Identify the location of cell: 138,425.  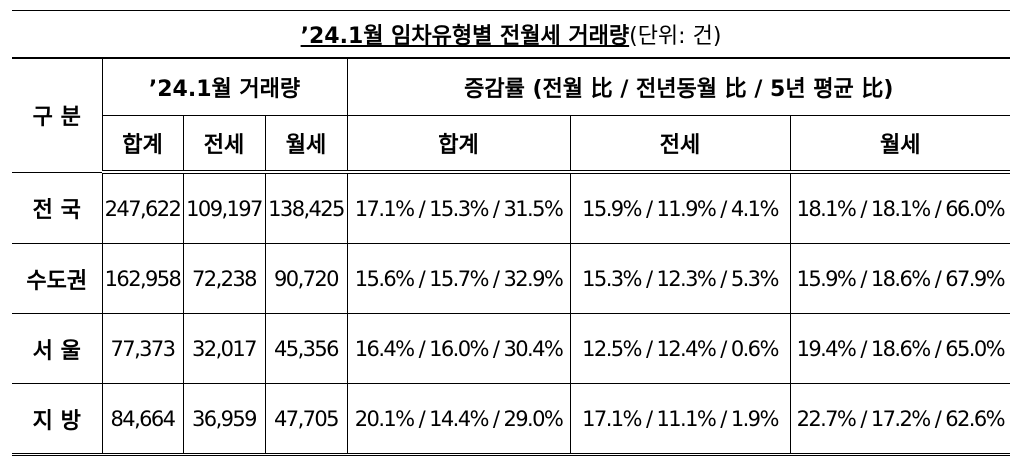
(306, 207).